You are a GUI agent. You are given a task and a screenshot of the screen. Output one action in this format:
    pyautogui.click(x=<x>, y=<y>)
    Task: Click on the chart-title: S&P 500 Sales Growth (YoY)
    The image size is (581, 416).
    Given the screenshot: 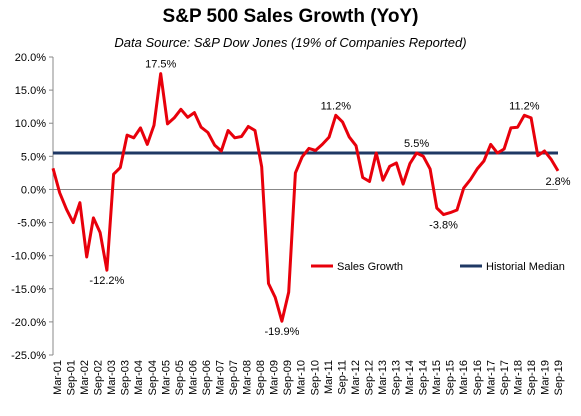 What is the action you would take?
    pyautogui.click(x=290, y=16)
    